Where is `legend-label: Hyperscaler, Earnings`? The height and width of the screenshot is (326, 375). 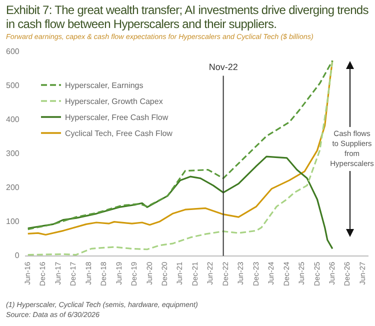
legend-label: Hyperscaler, Earnings is located at coordinates (104, 85).